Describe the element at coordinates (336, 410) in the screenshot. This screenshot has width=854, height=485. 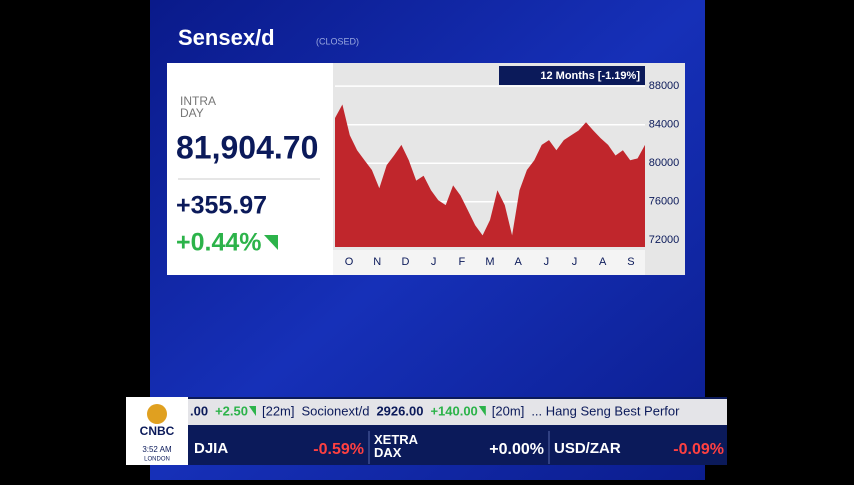
I see `ticker-item: Socionext/d` at that location.